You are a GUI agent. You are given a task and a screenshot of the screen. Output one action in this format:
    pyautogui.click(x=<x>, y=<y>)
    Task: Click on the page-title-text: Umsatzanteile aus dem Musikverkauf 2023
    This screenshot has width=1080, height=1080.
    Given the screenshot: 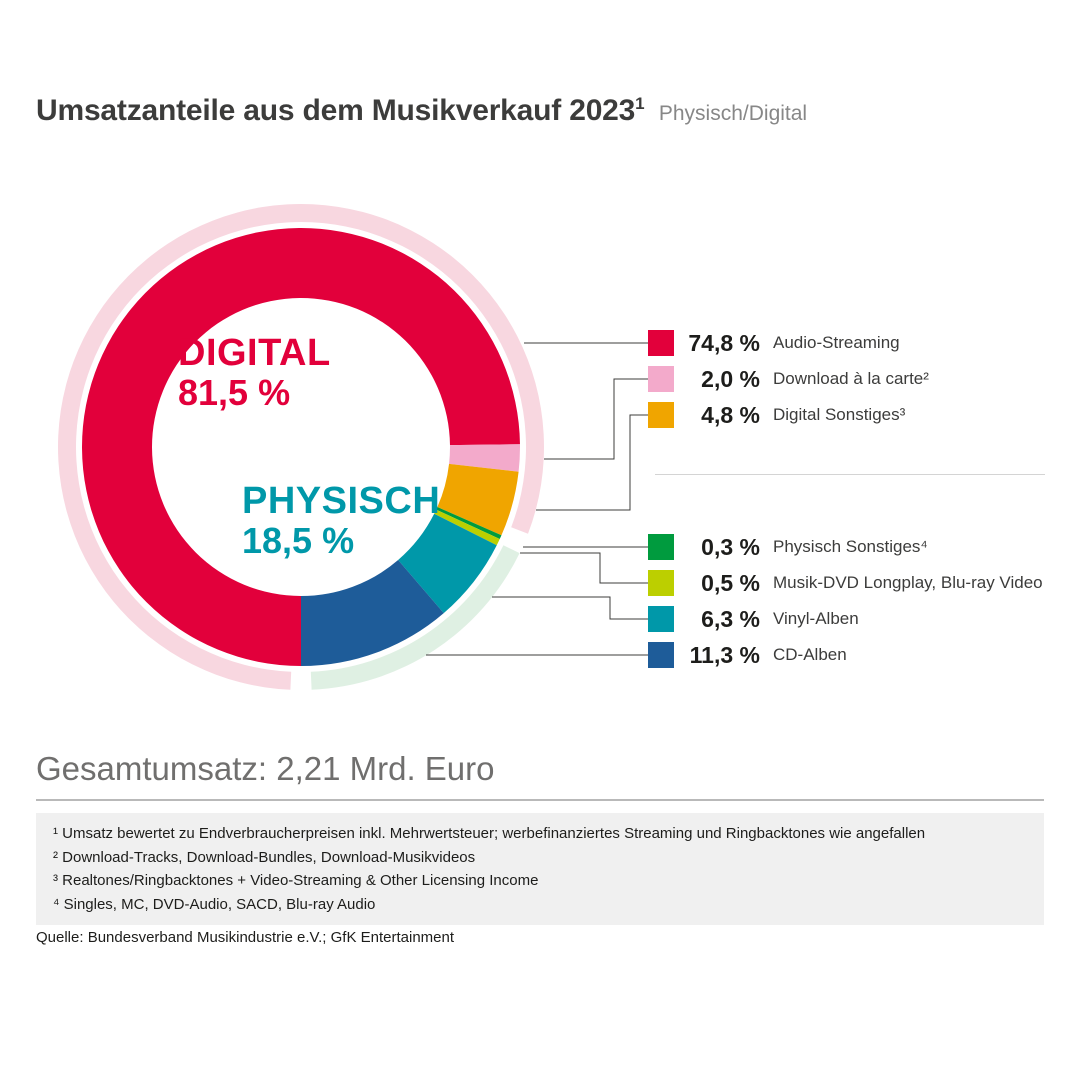 What is the action you would take?
    pyautogui.click(x=336, y=110)
    